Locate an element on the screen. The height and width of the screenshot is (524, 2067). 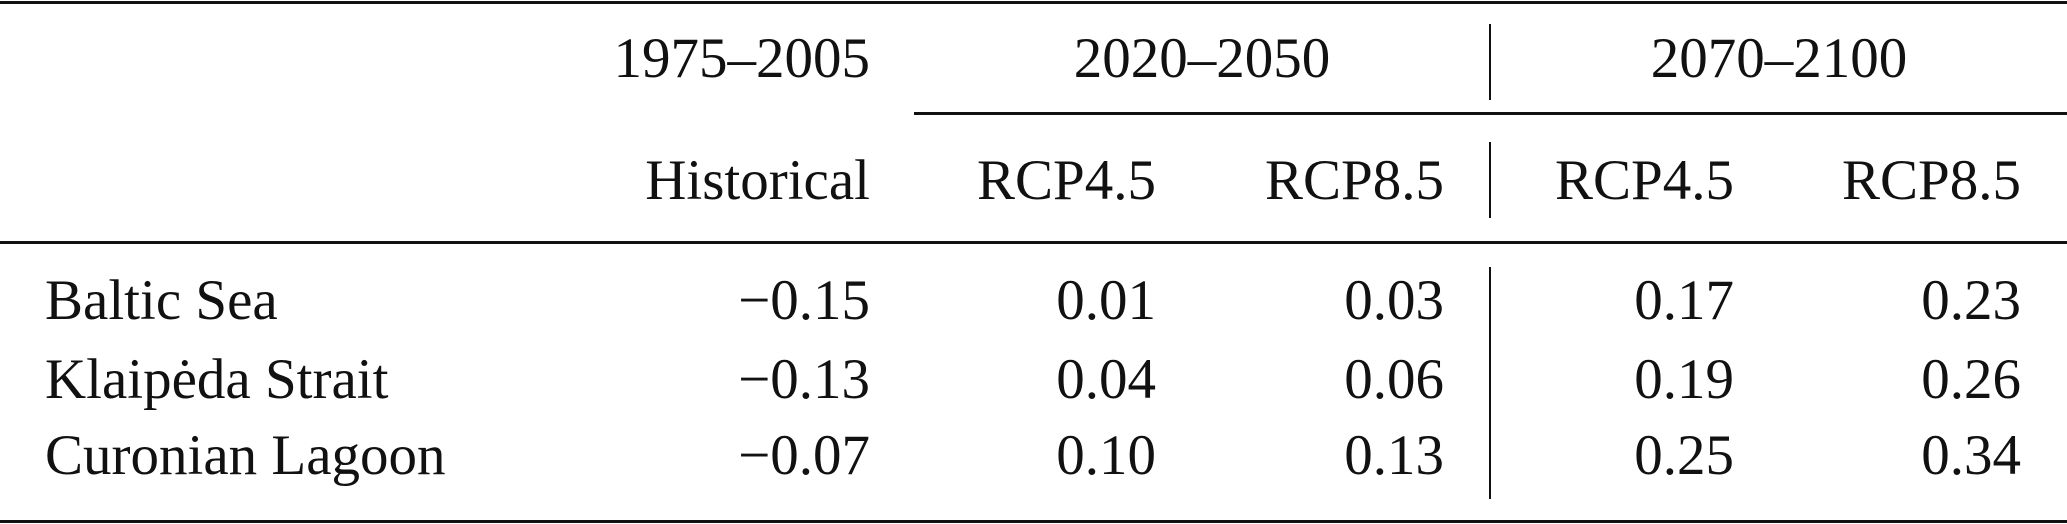
bottom-rule is located at coordinates (1033, 521).